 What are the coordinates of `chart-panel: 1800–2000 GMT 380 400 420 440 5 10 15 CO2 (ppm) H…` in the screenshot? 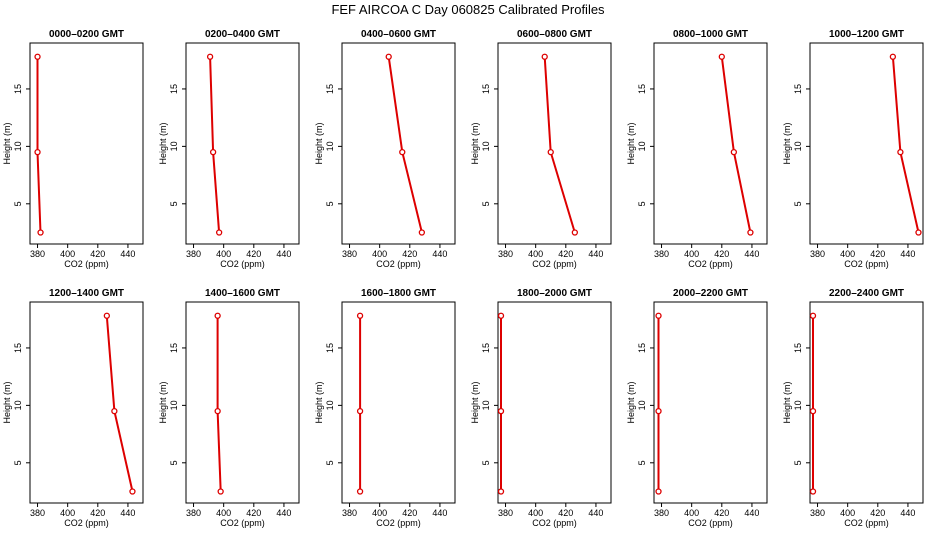 It's located at (541, 408).